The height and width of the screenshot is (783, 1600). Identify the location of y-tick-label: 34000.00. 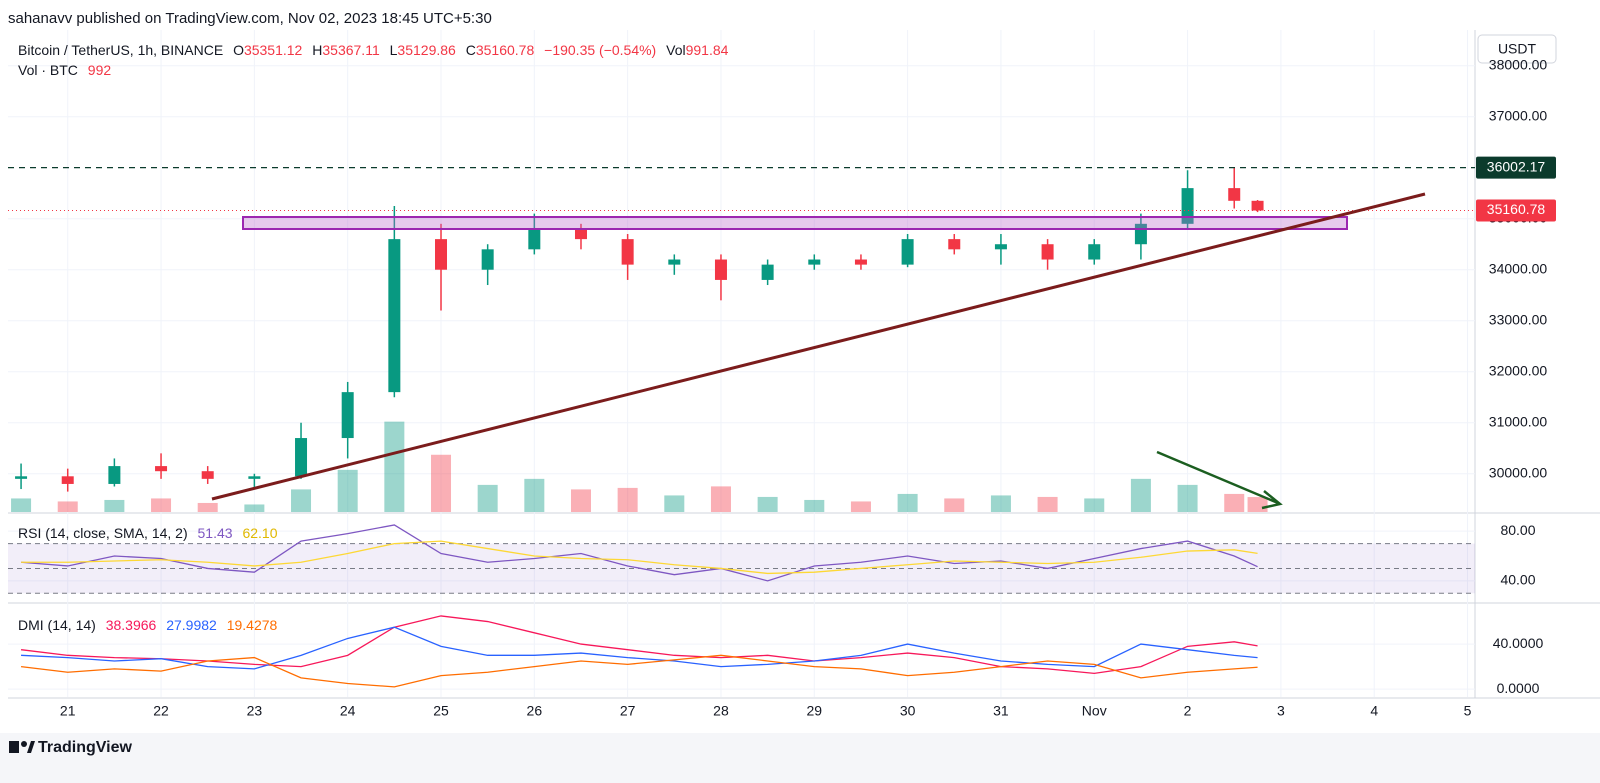
(1518, 268).